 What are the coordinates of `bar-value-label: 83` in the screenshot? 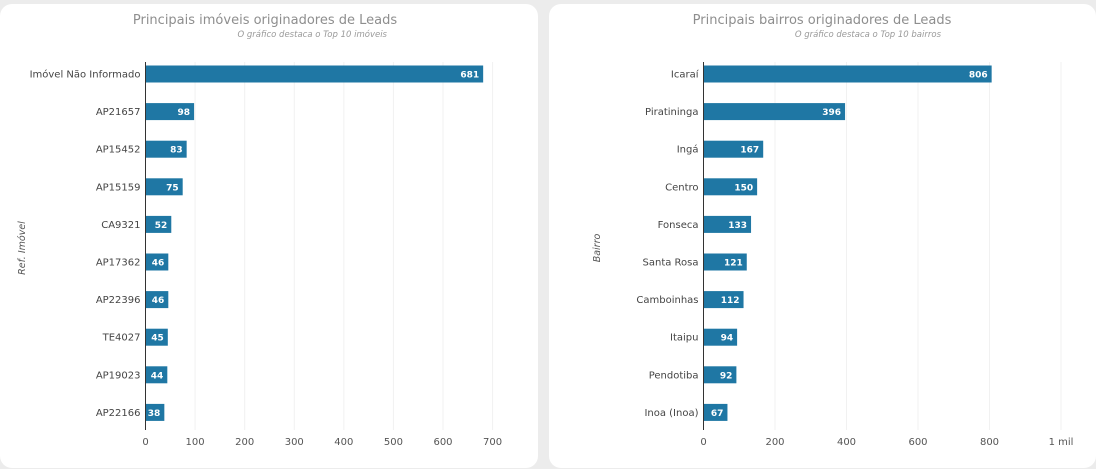 It's located at (176, 151).